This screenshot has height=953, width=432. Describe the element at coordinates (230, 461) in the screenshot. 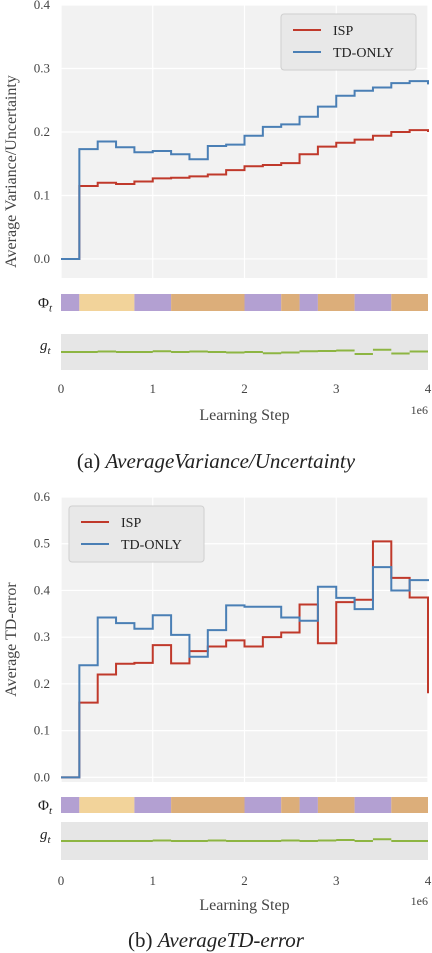

I see `caption-a-text: AverageVariance/Uncertainty` at that location.